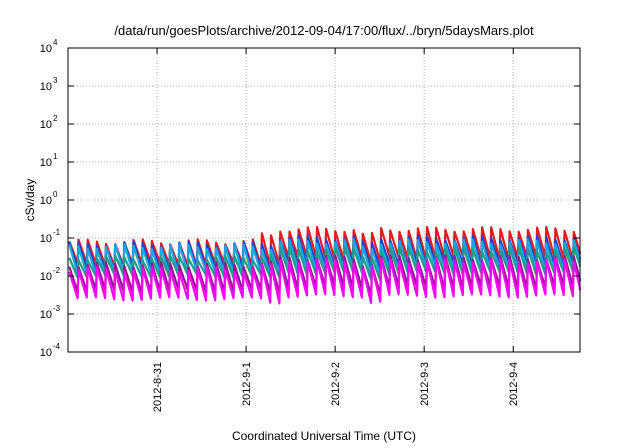 Image resolution: width=640 pixels, height=448 pixels. What do you see at coordinates (57, 346) in the screenshot?
I see `y-tick-exponent: -4` at bounding box center [57, 346].